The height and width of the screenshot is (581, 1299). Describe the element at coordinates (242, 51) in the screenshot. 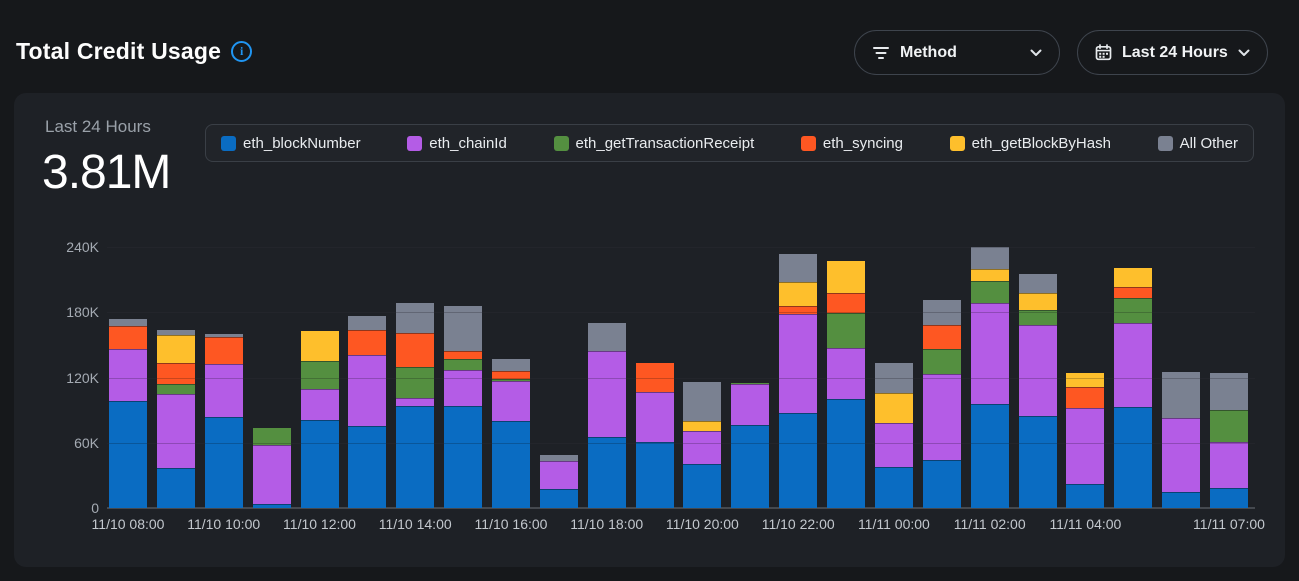

I see `info-icon: i` at that location.